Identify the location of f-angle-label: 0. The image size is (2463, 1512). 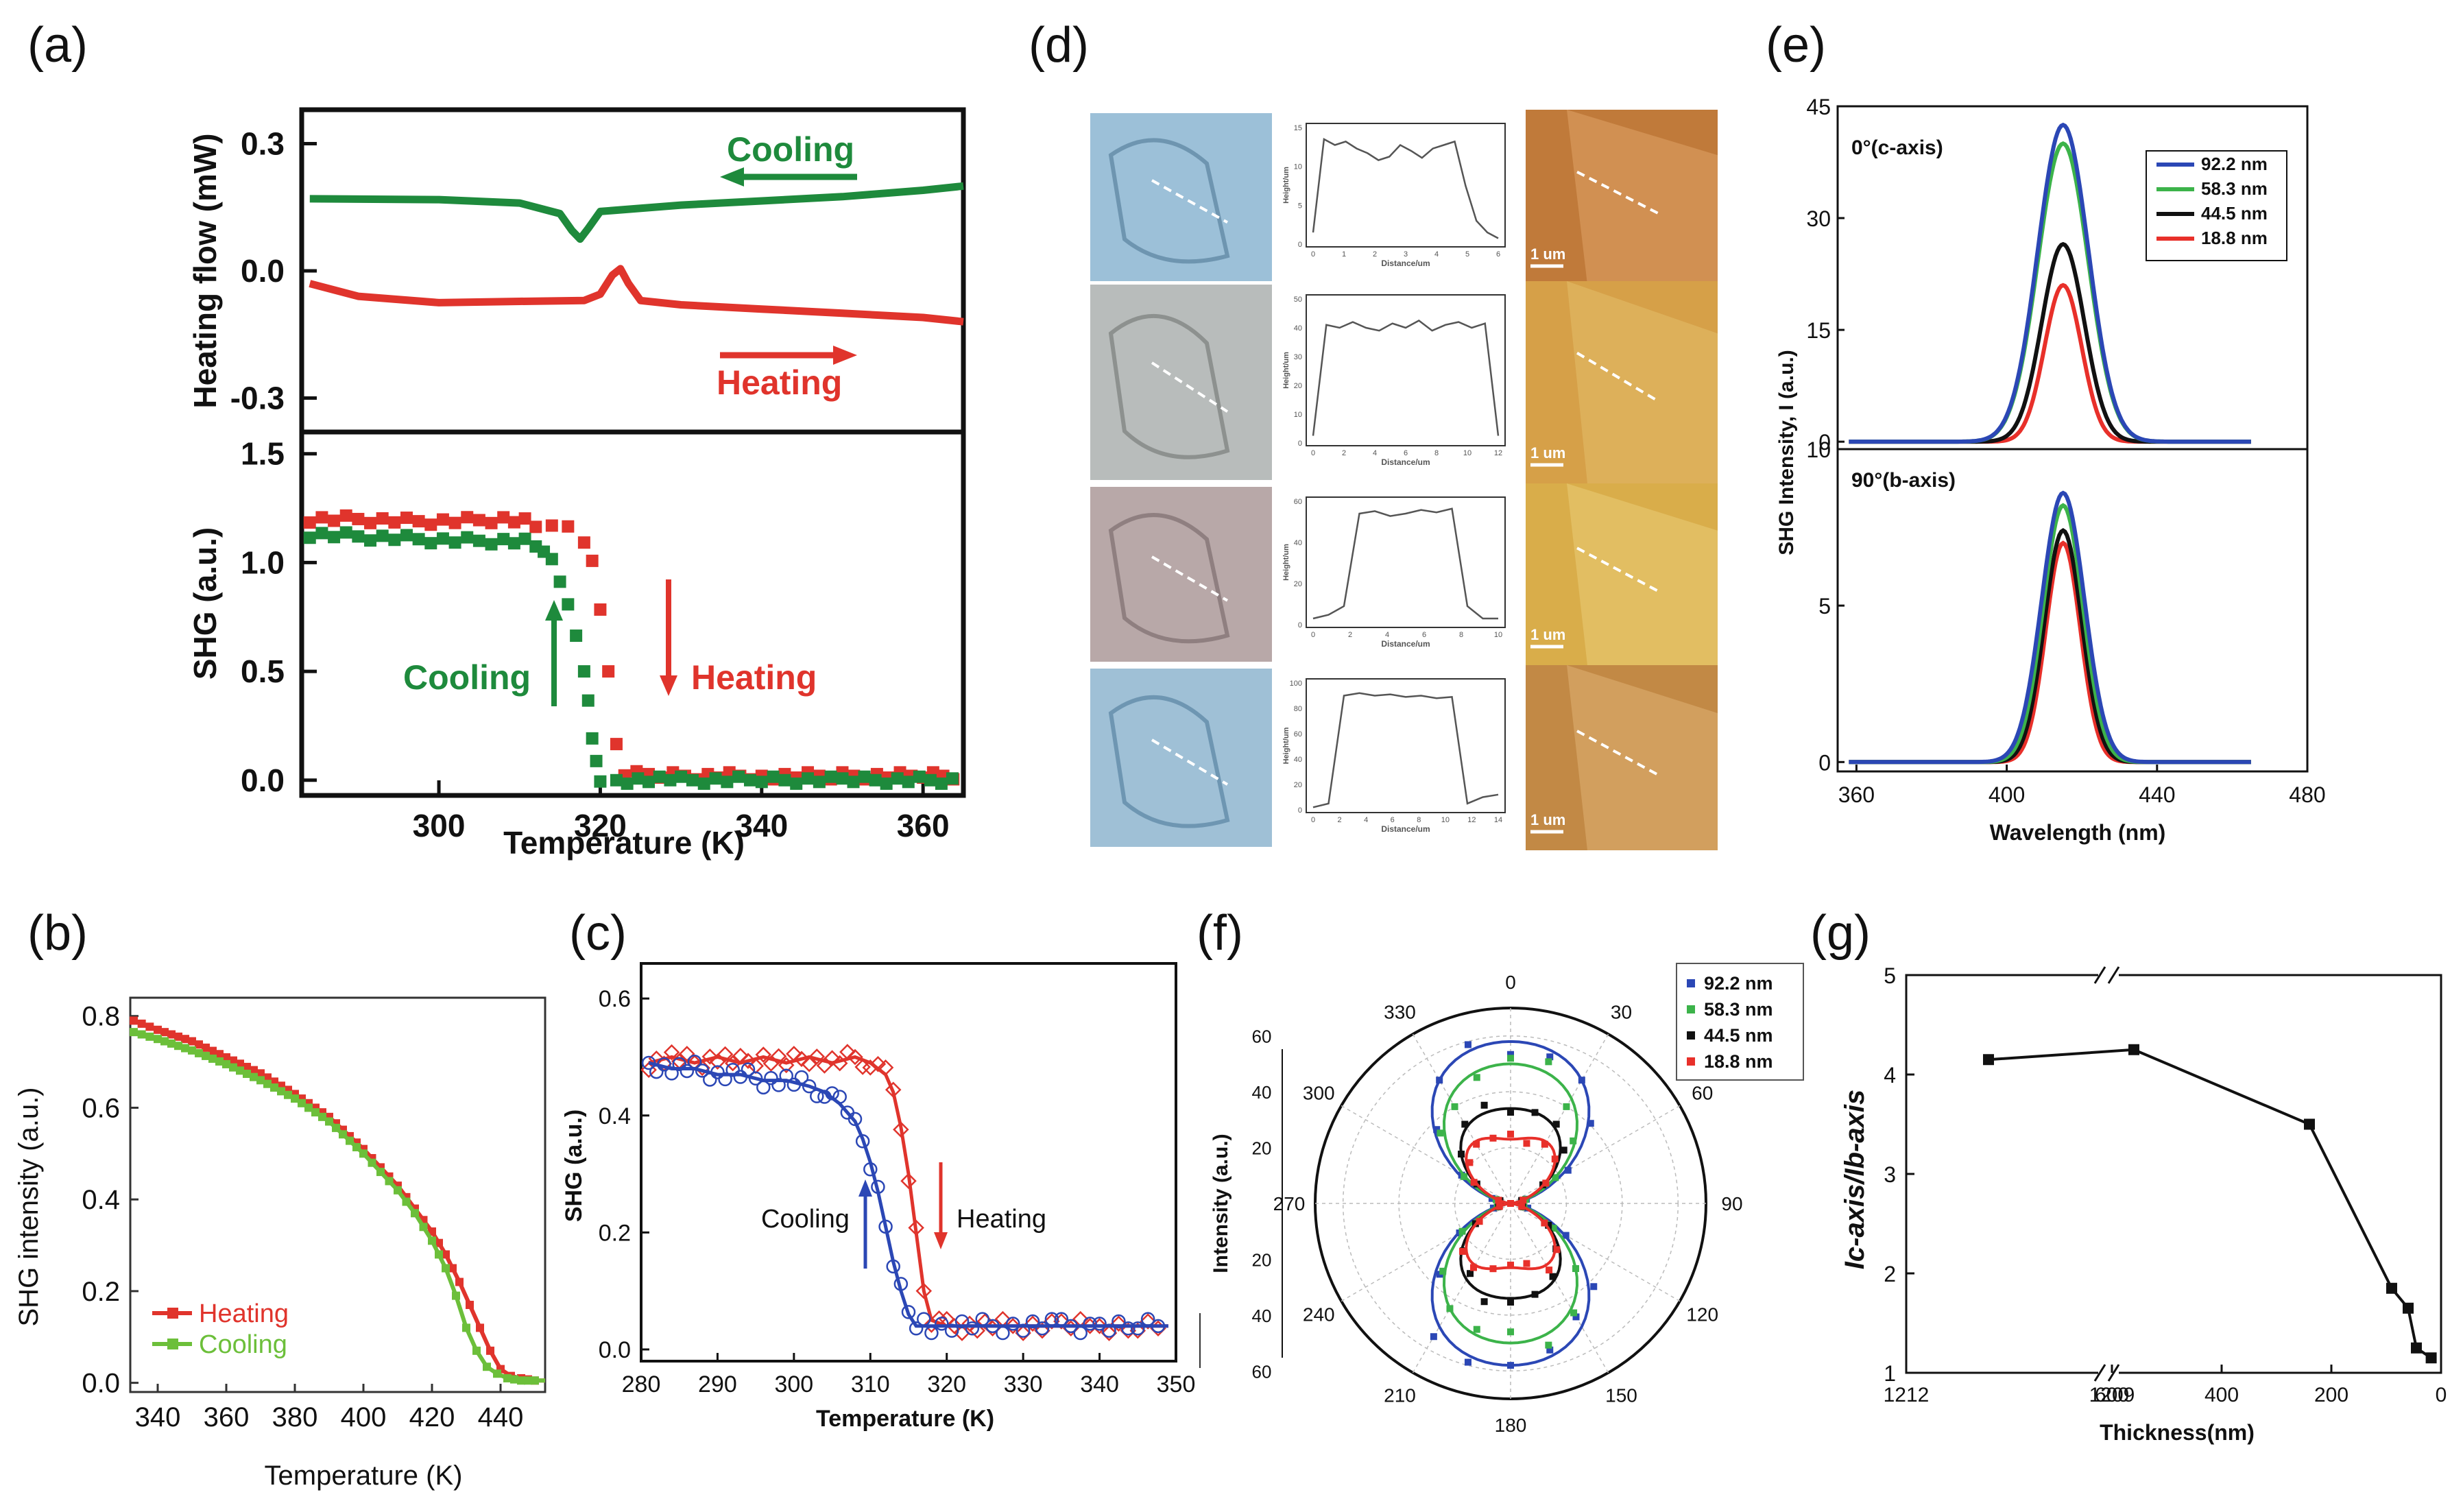
(1511, 982).